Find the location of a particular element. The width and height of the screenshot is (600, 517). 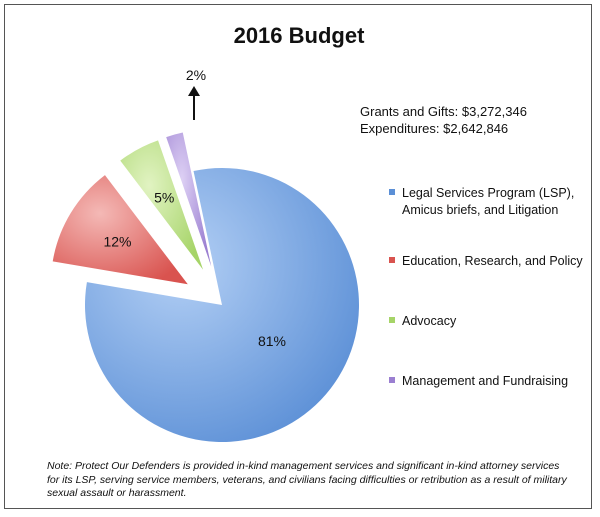

legend-label-education: Education, Research, and Policy is located at coordinates (492, 261).